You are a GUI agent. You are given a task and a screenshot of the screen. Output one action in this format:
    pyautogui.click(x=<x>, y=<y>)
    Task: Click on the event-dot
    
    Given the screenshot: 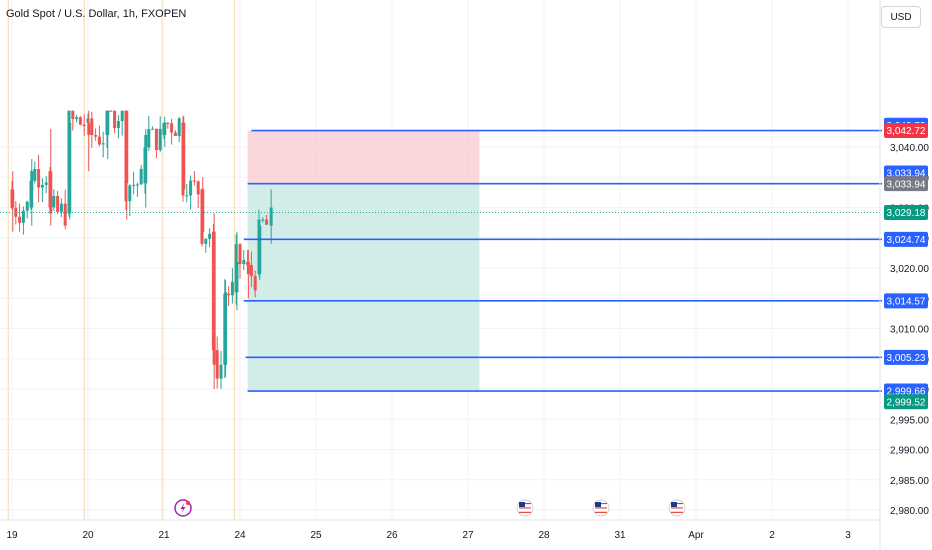 What is the action you would take?
    pyautogui.click(x=188, y=503)
    